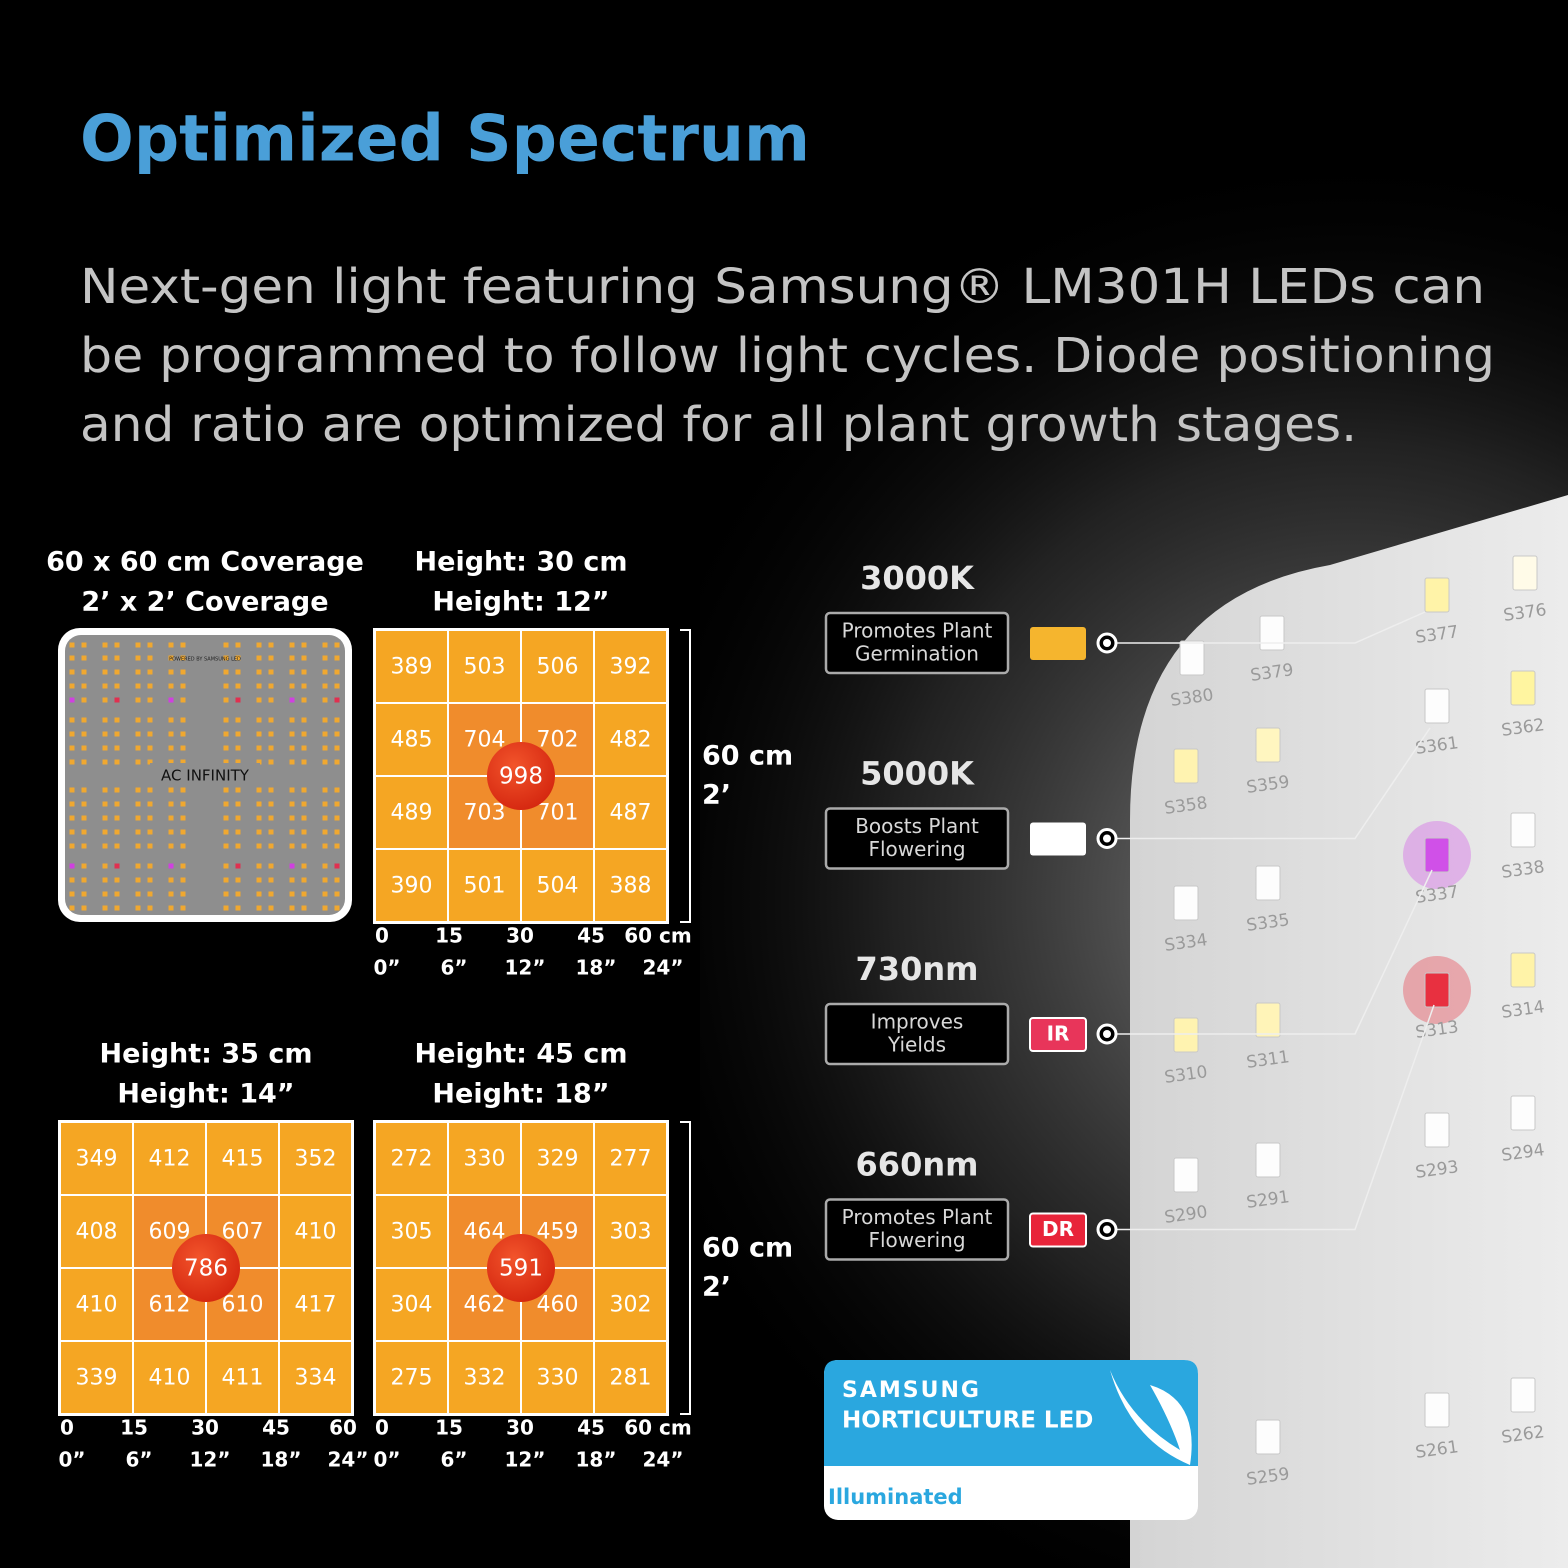 This screenshot has height=1568, width=1568. What do you see at coordinates (412, 1305) in the screenshot?
I see `grid-value: 304` at bounding box center [412, 1305].